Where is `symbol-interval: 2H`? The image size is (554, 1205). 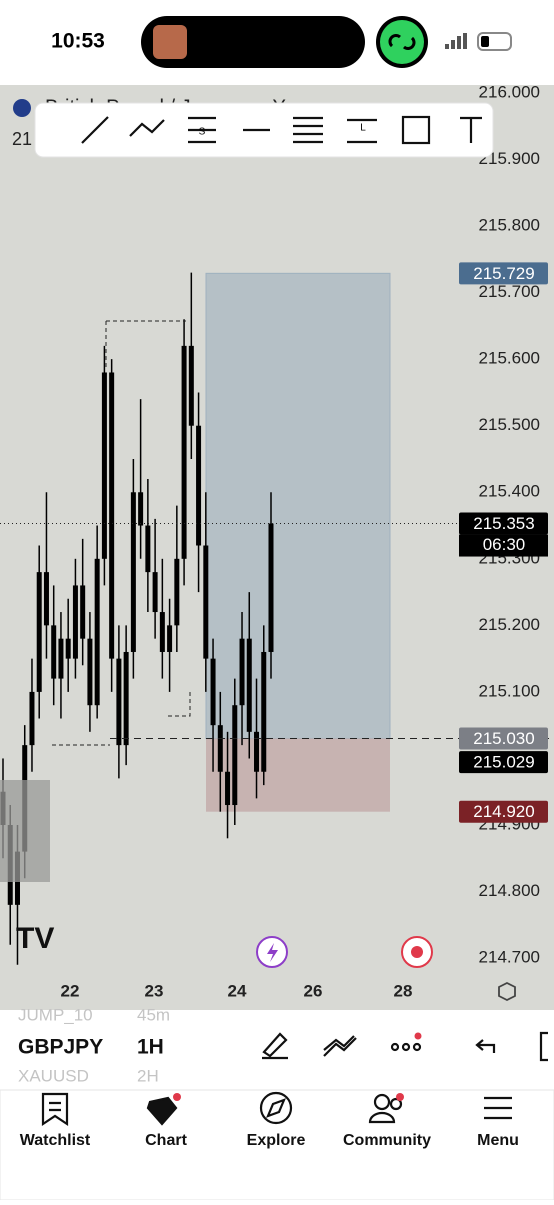
symbol-interval: 2H is located at coordinates (148, 1075).